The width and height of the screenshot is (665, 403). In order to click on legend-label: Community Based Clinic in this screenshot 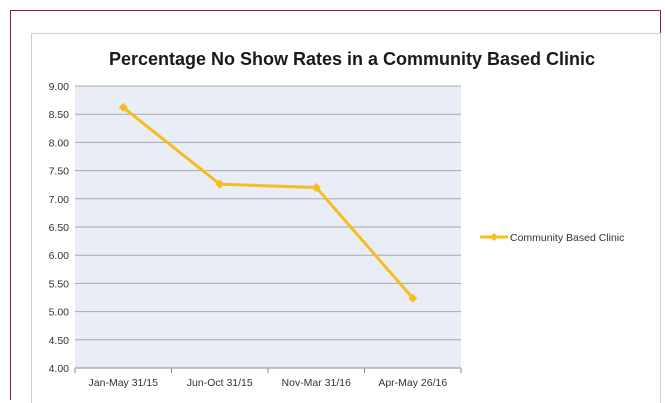, I will do `click(567, 238)`.